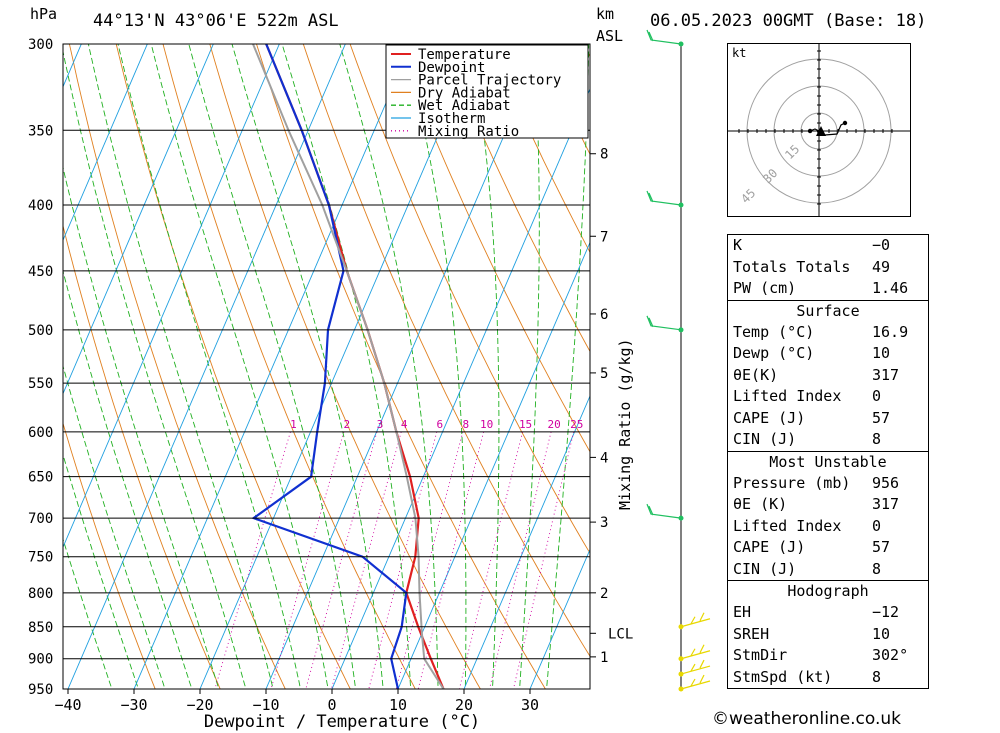 The image size is (1000, 733). What do you see at coordinates (742, 612) in the screenshot?
I see `eh-label: EH` at bounding box center [742, 612].